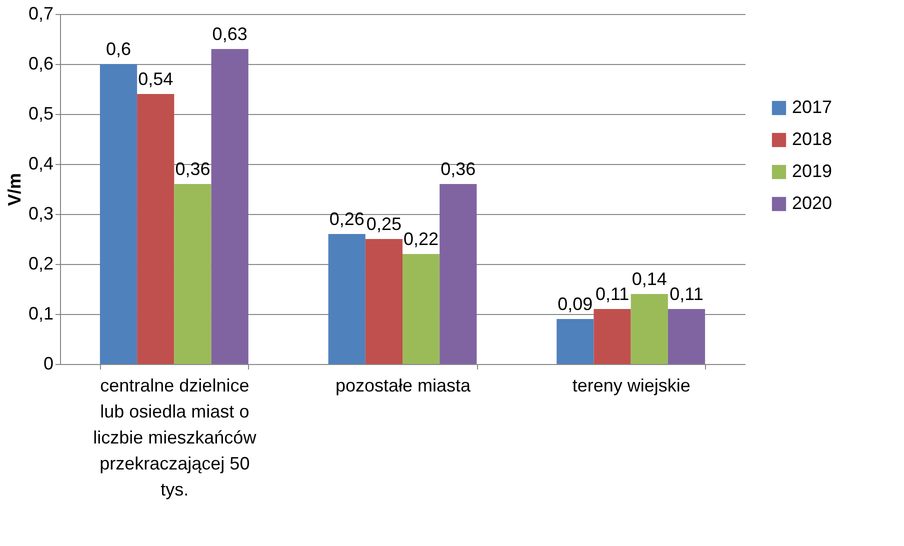  I want to click on y-tick-label: 0,4, so click(41, 164).